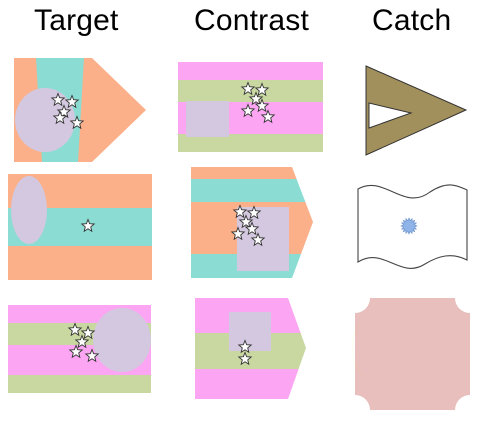 This screenshot has height=422, width=482. I want to click on flag-contrast-row3, so click(250, 348).